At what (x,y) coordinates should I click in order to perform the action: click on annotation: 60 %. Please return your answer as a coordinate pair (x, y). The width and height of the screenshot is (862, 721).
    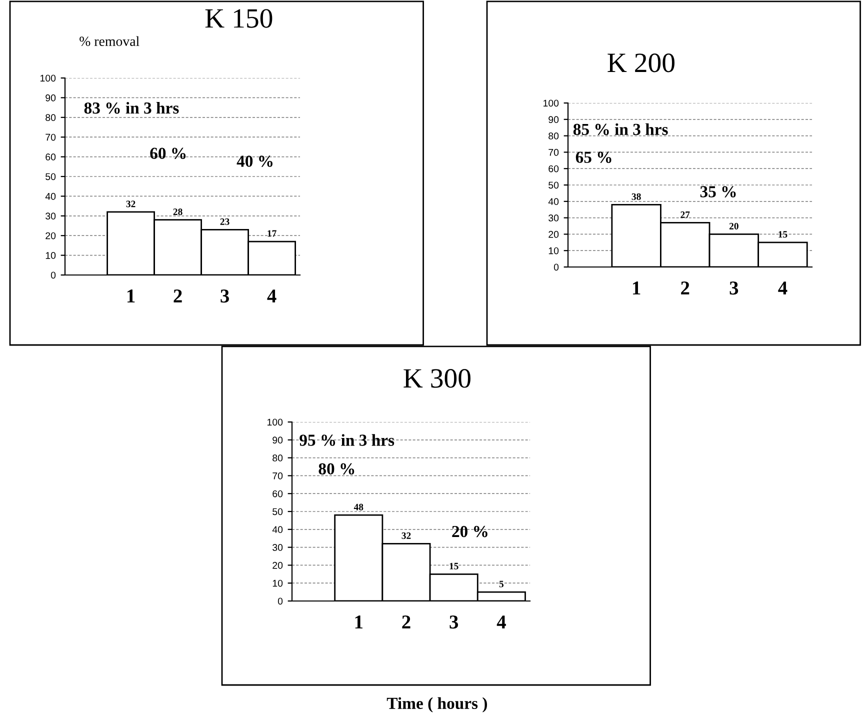
    Looking at the image, I should click on (168, 154).